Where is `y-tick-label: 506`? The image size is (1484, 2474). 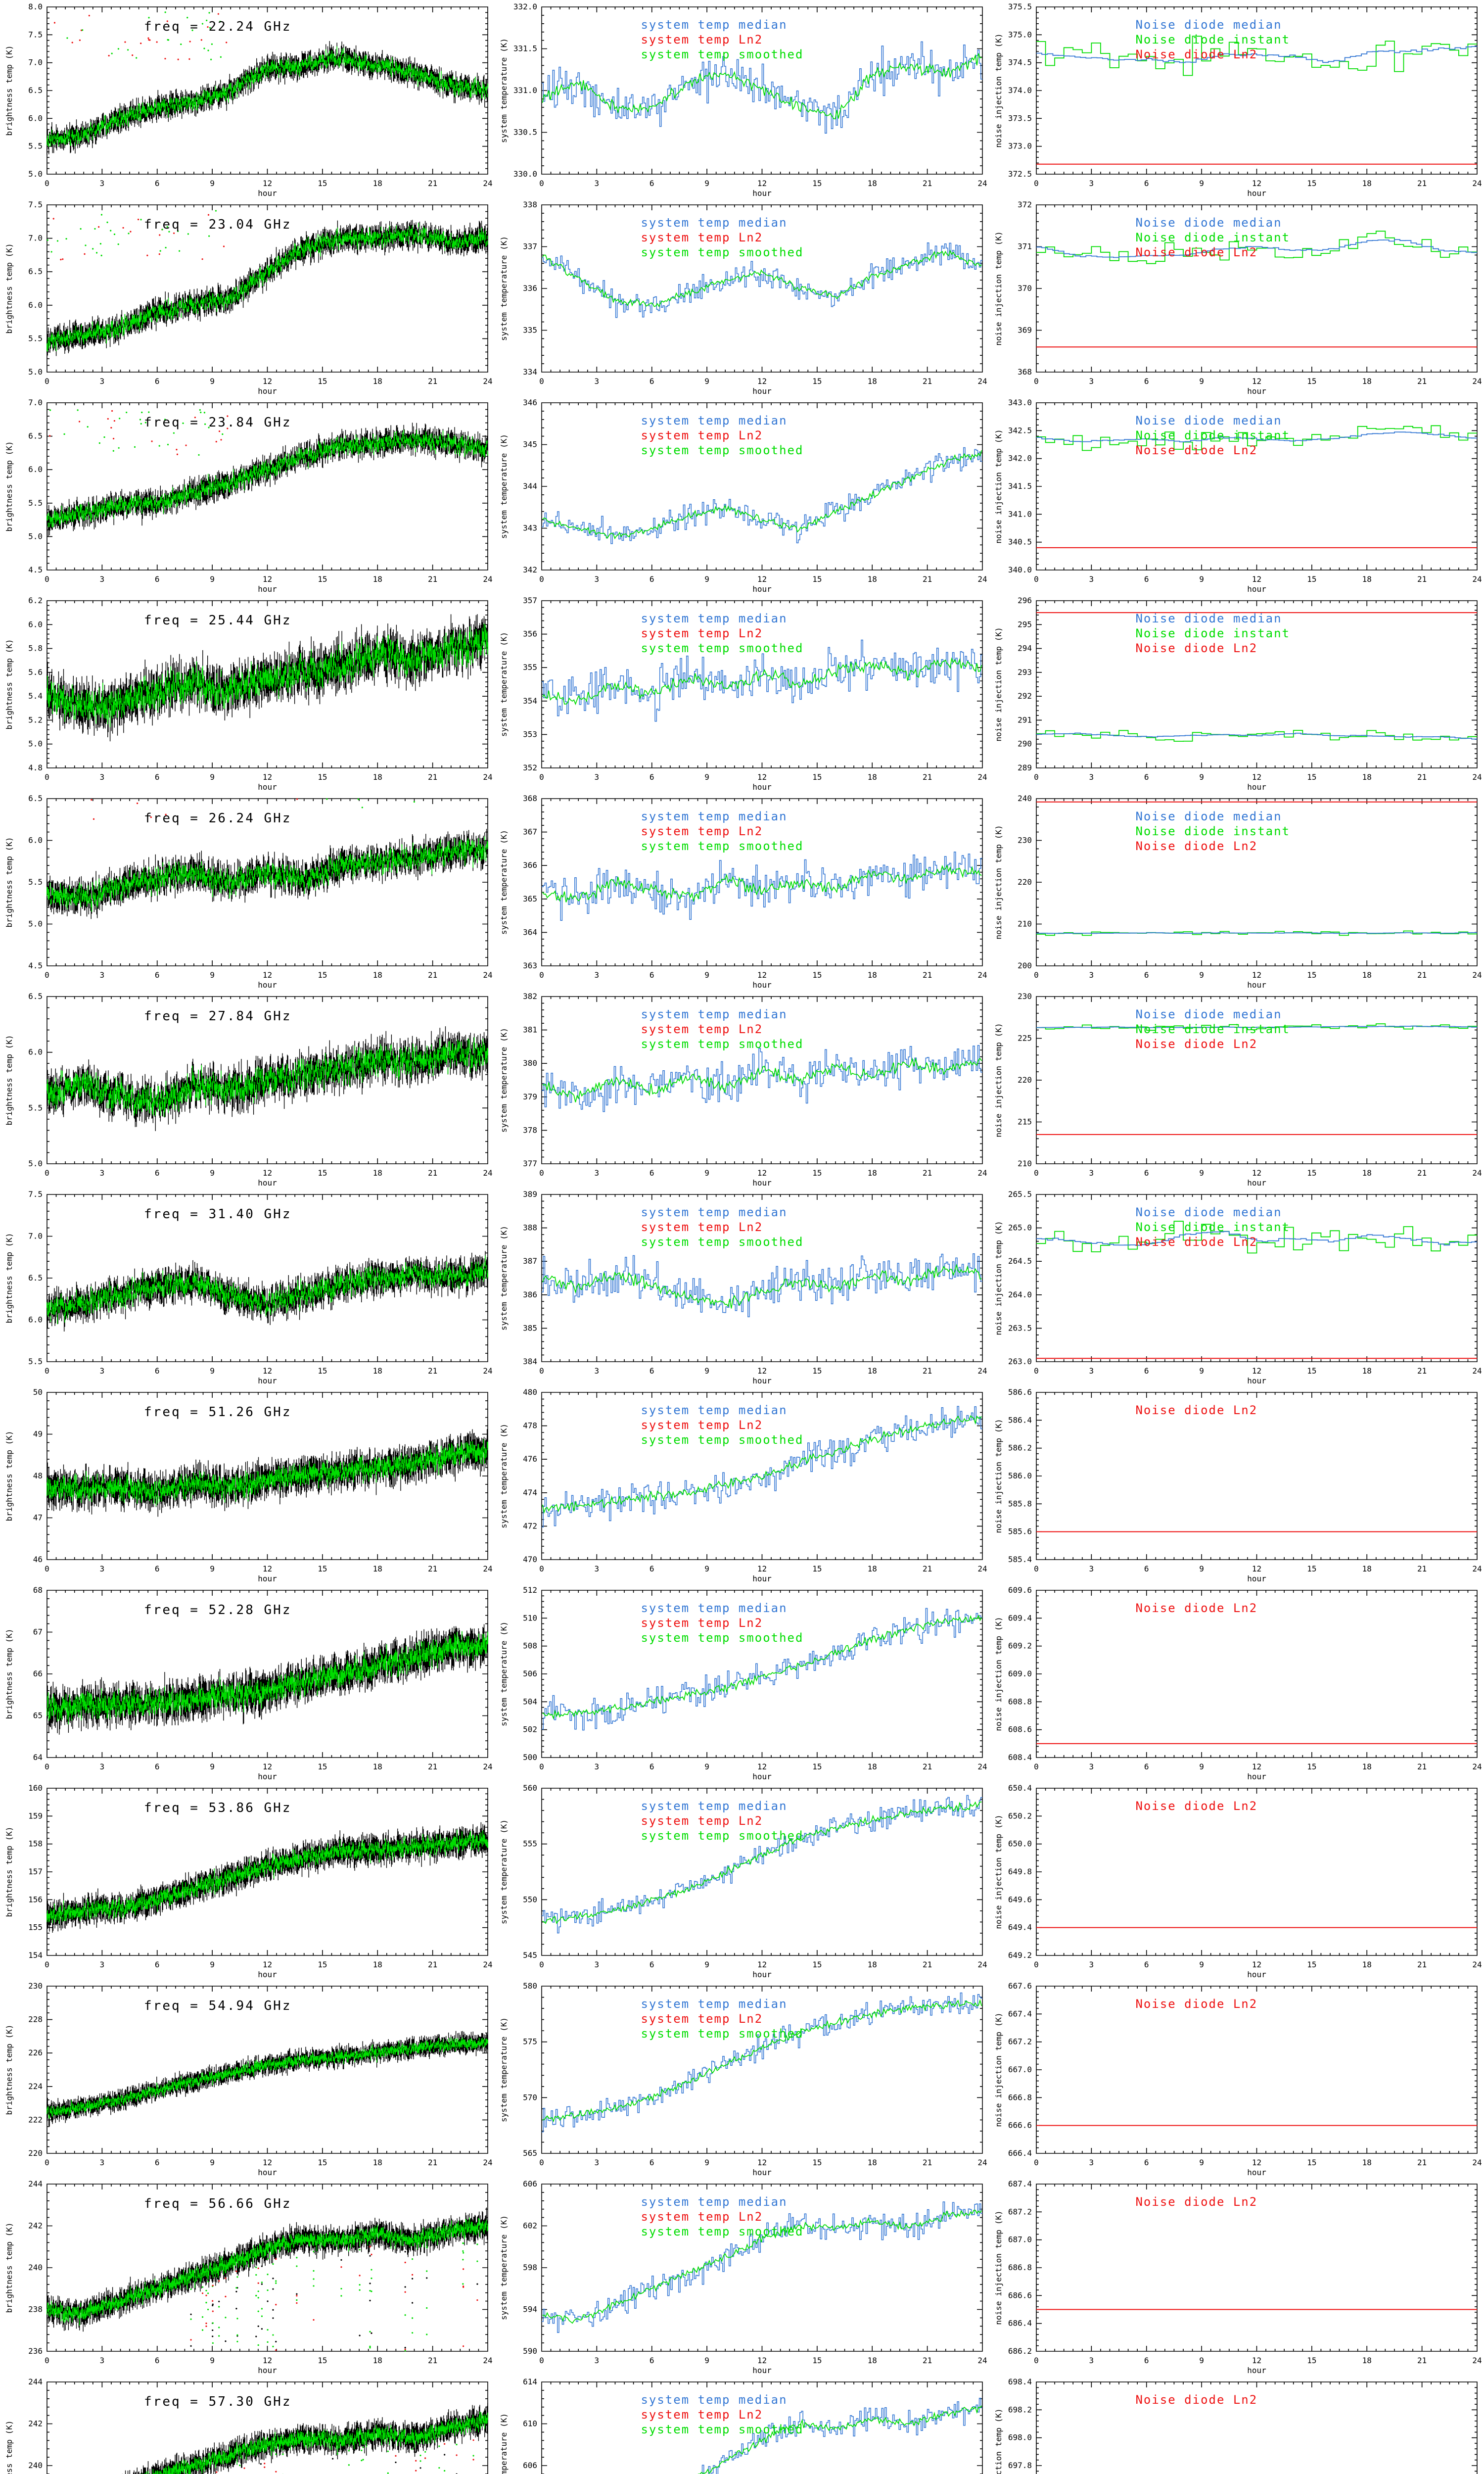
y-tick-label: 506 is located at coordinates (530, 1674).